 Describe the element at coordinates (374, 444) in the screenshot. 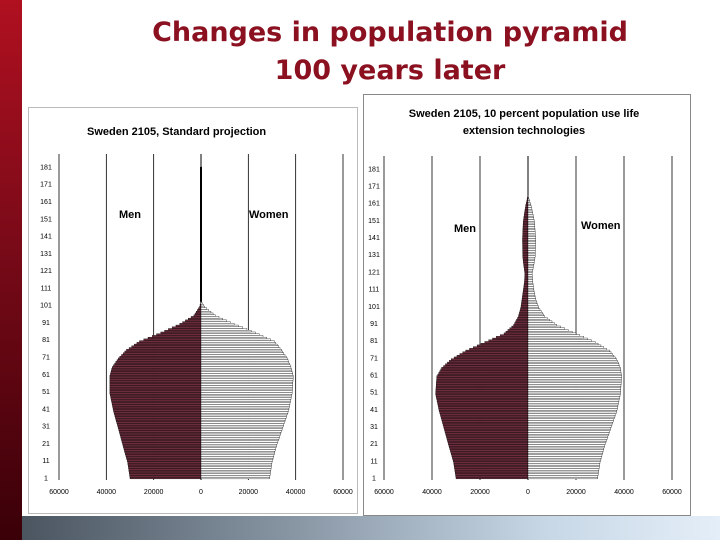

I see `age-tick-label: 21` at that location.